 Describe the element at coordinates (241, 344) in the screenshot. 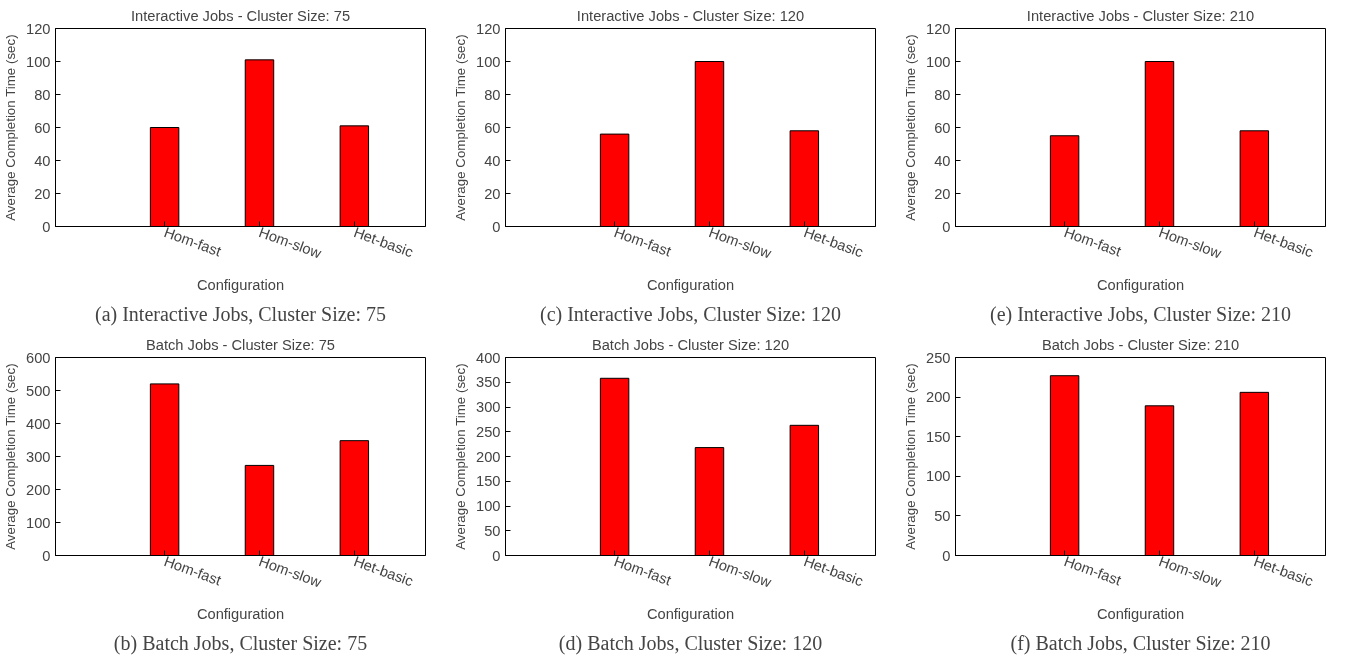

I see `chart-title: Batch Jobs - Cluster Size: 75` at that location.